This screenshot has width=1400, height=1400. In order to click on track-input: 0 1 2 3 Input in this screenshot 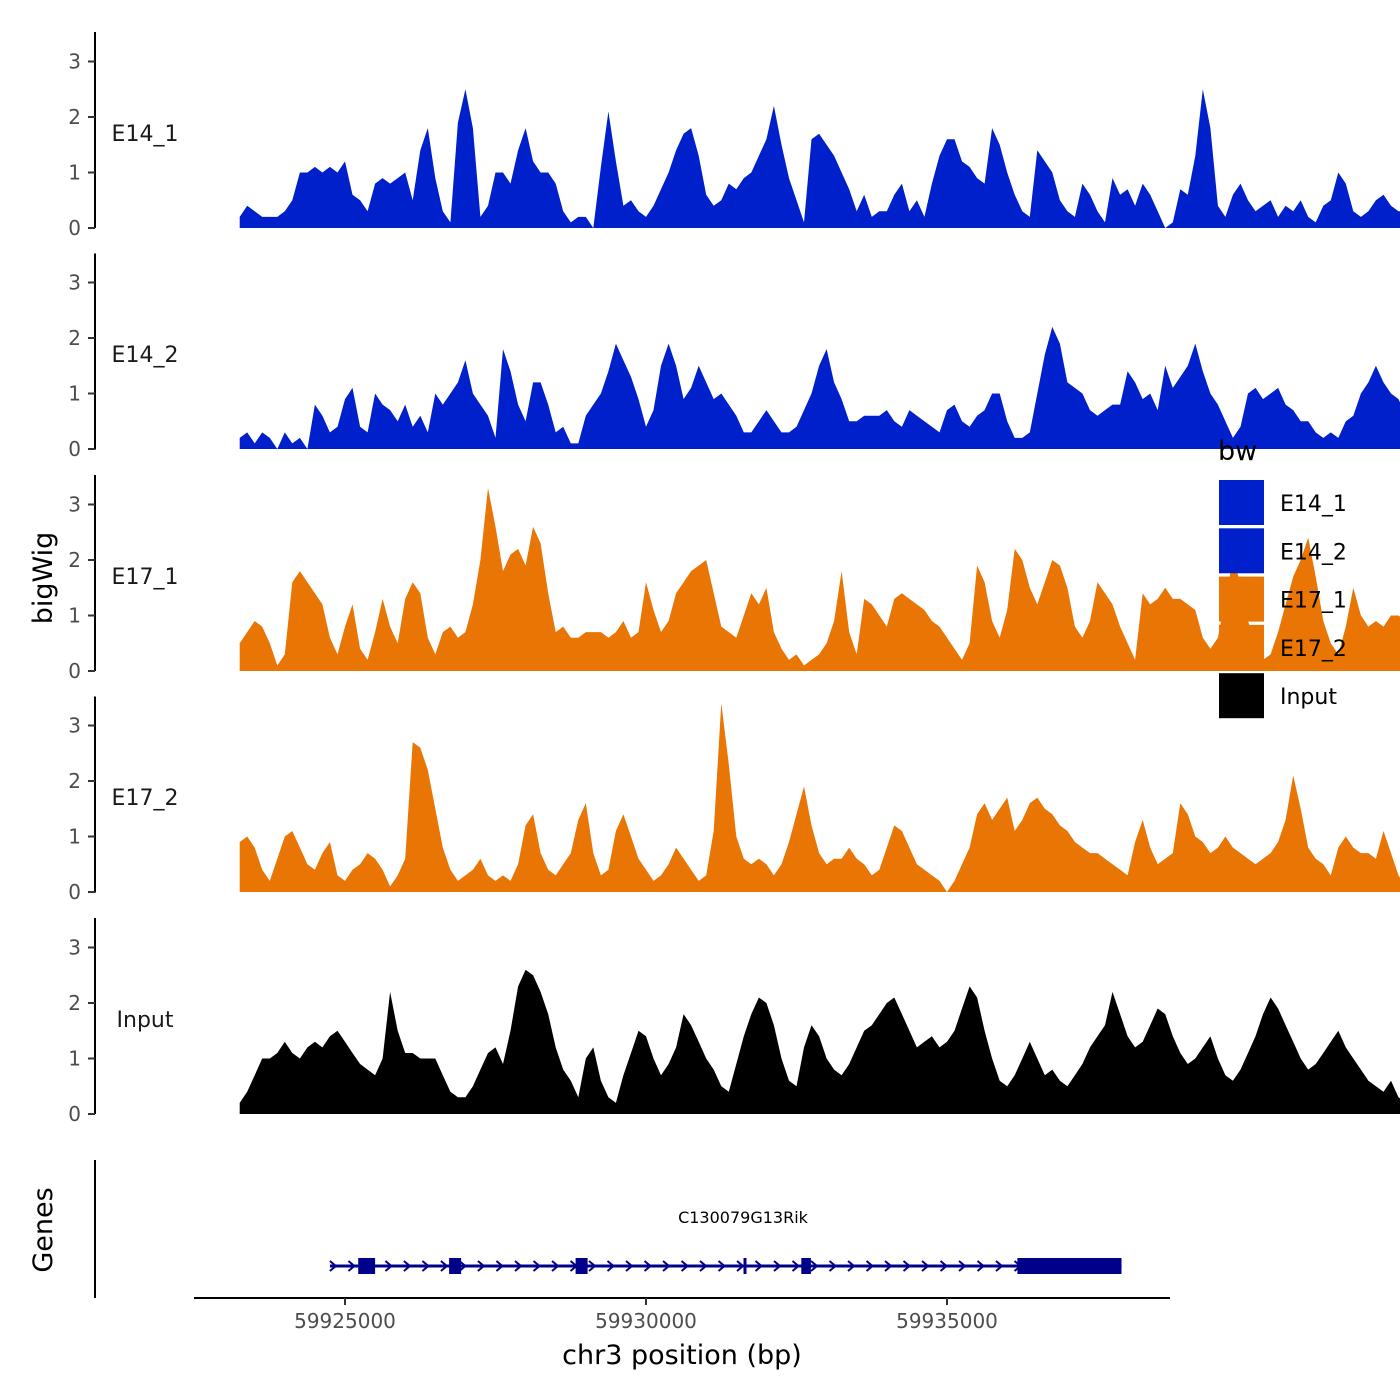, I will do `click(734, 1022)`.